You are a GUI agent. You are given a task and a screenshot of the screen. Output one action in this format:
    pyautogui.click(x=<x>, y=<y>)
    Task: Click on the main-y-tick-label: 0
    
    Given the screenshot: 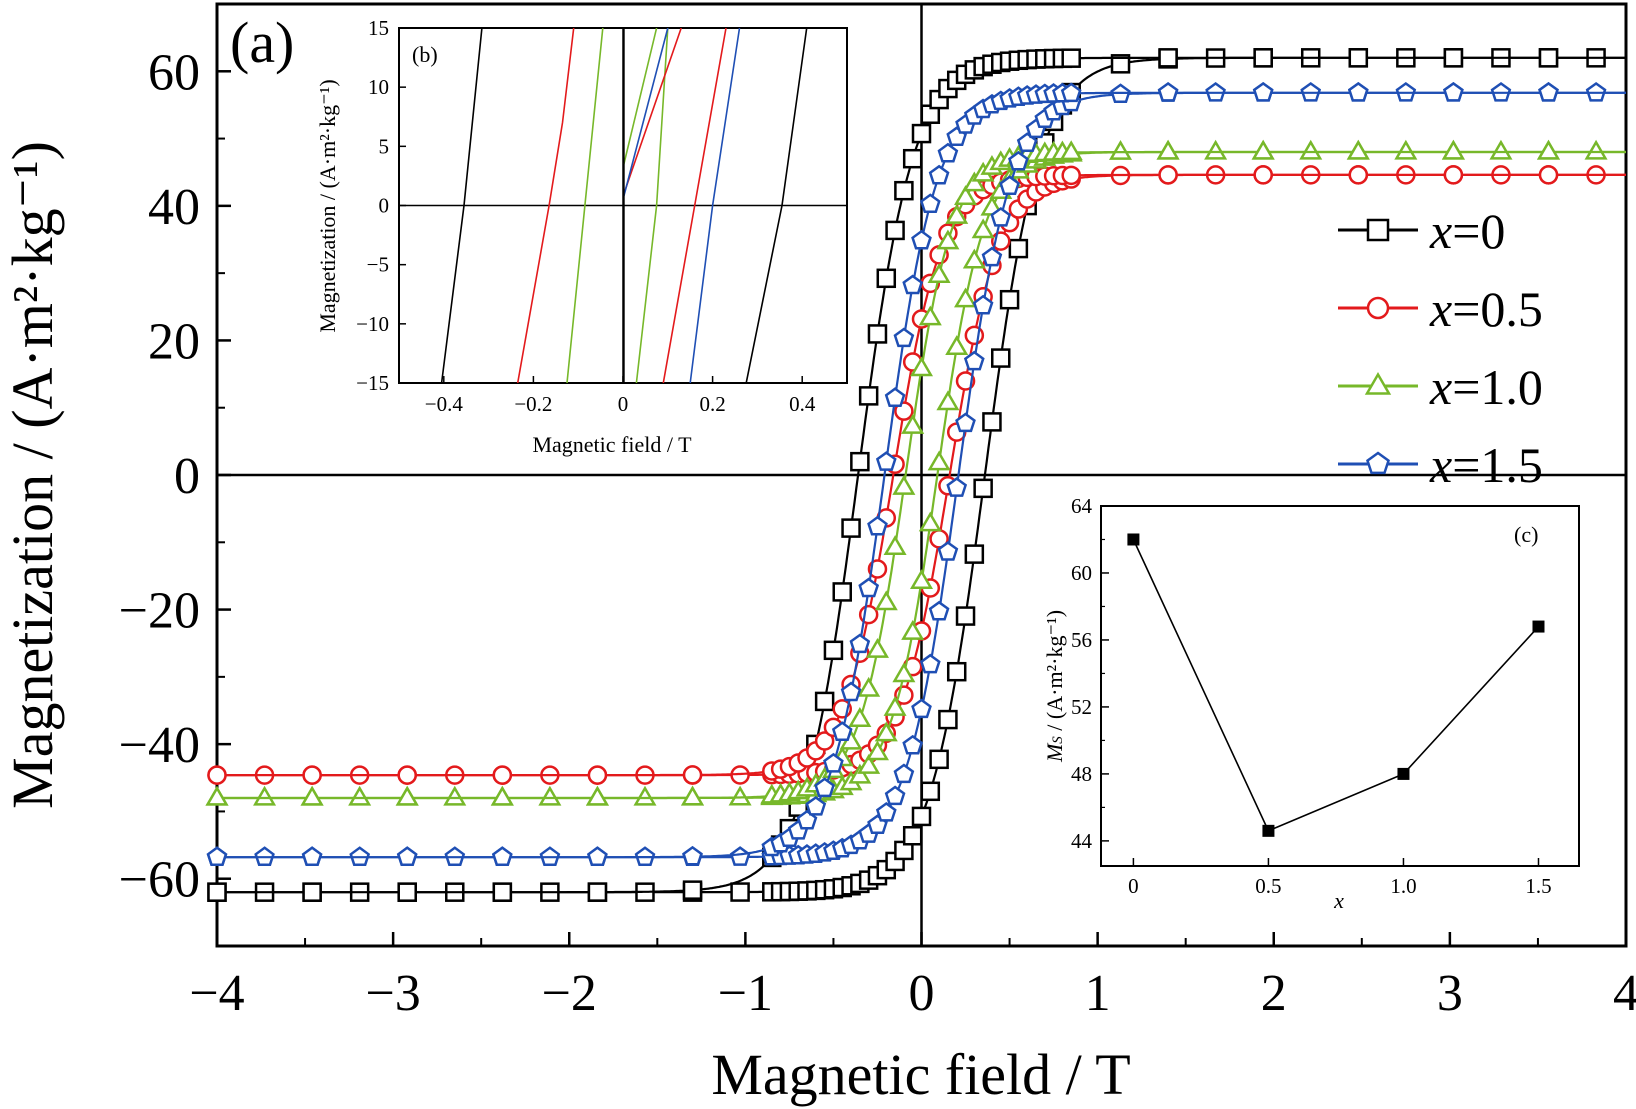 What is the action you would take?
    pyautogui.click(x=187, y=476)
    